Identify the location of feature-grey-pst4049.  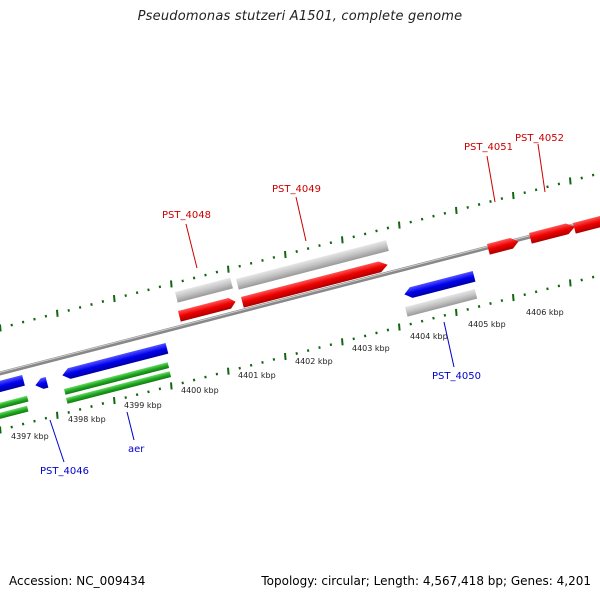
(312, 265).